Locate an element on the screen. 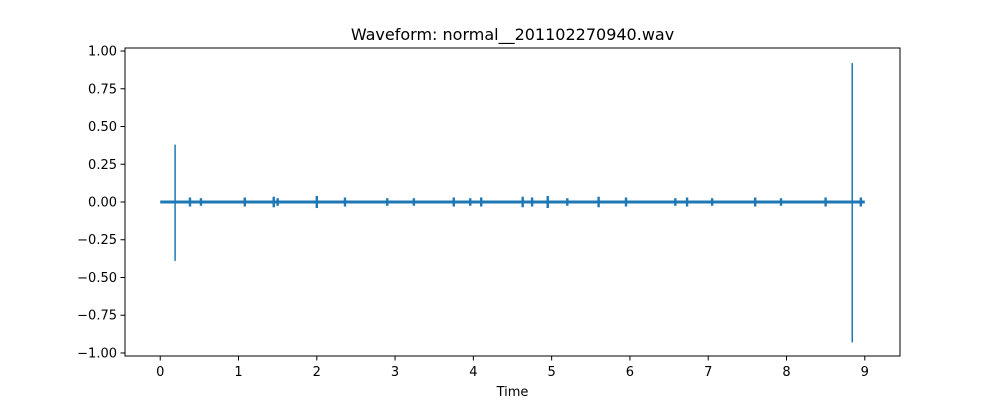 The width and height of the screenshot is (1000, 400). x-tick-label: 8 is located at coordinates (786, 372).